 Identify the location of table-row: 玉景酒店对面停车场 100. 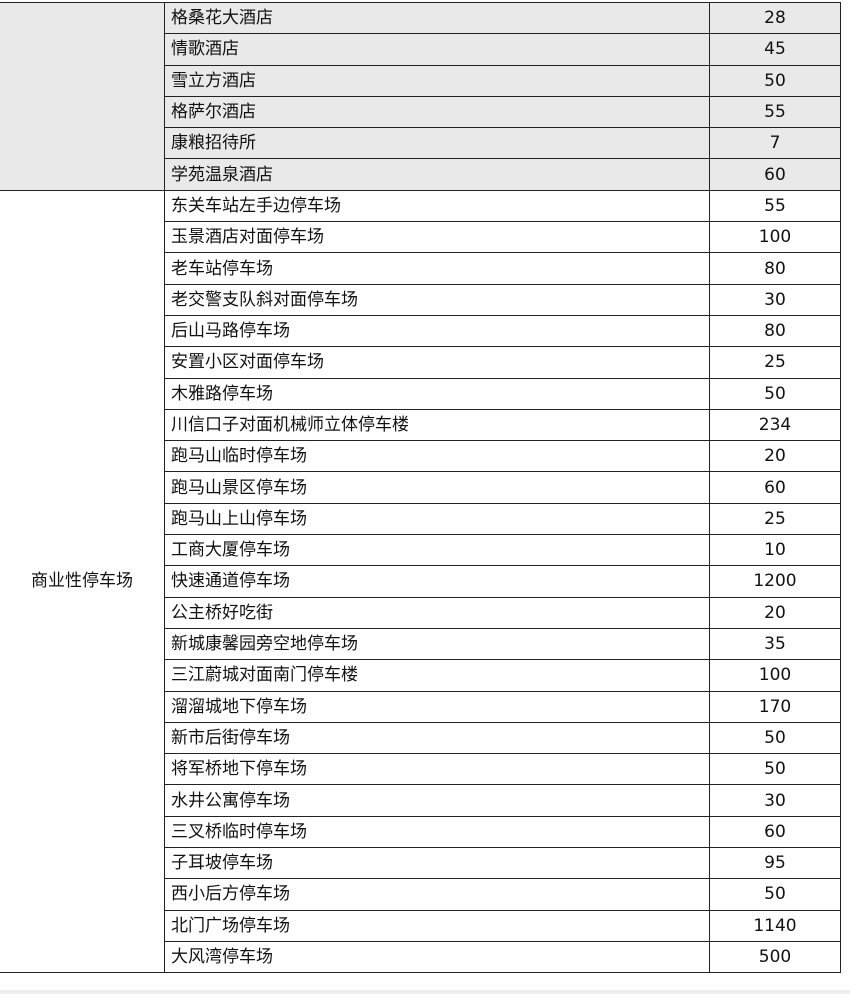
(420, 237).